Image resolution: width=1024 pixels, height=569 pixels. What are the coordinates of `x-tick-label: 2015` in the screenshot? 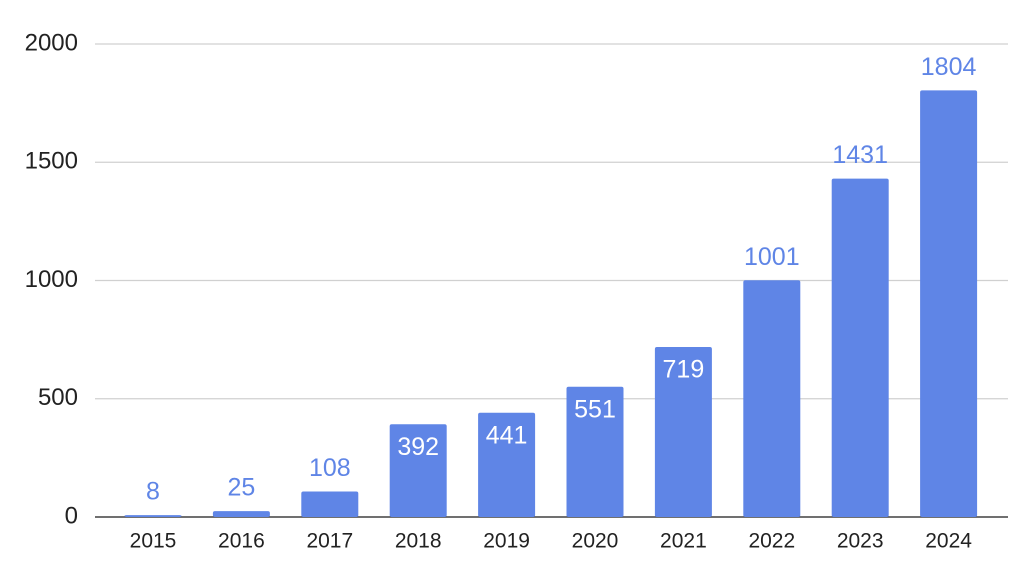 It's located at (153, 541).